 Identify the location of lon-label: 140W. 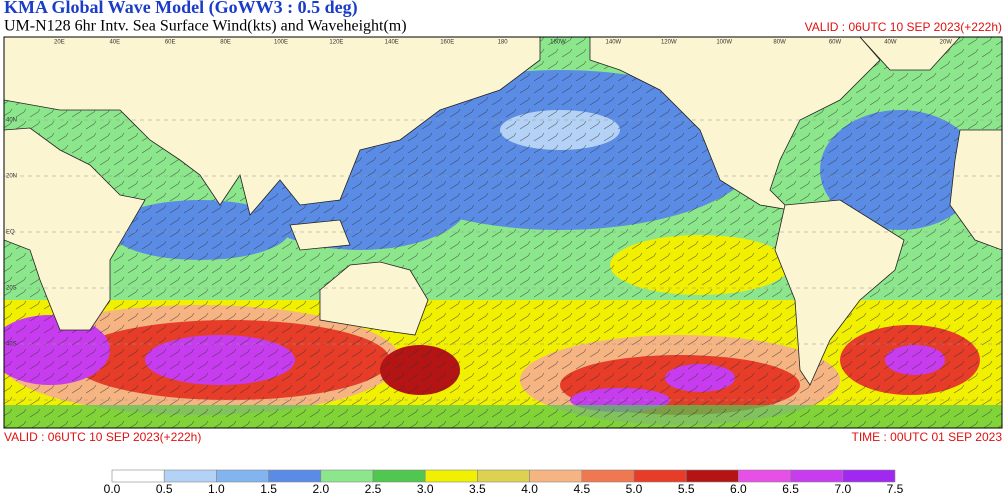
(614, 43).